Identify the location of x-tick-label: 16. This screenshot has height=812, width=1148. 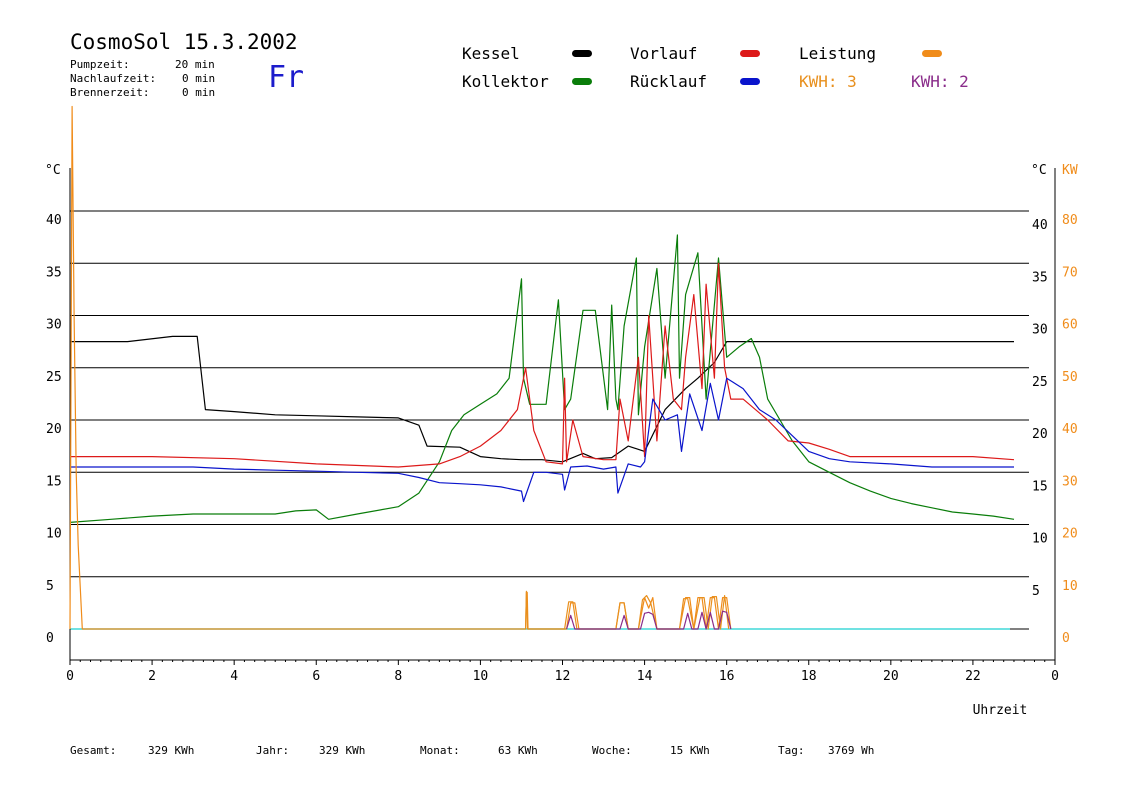
(727, 676).